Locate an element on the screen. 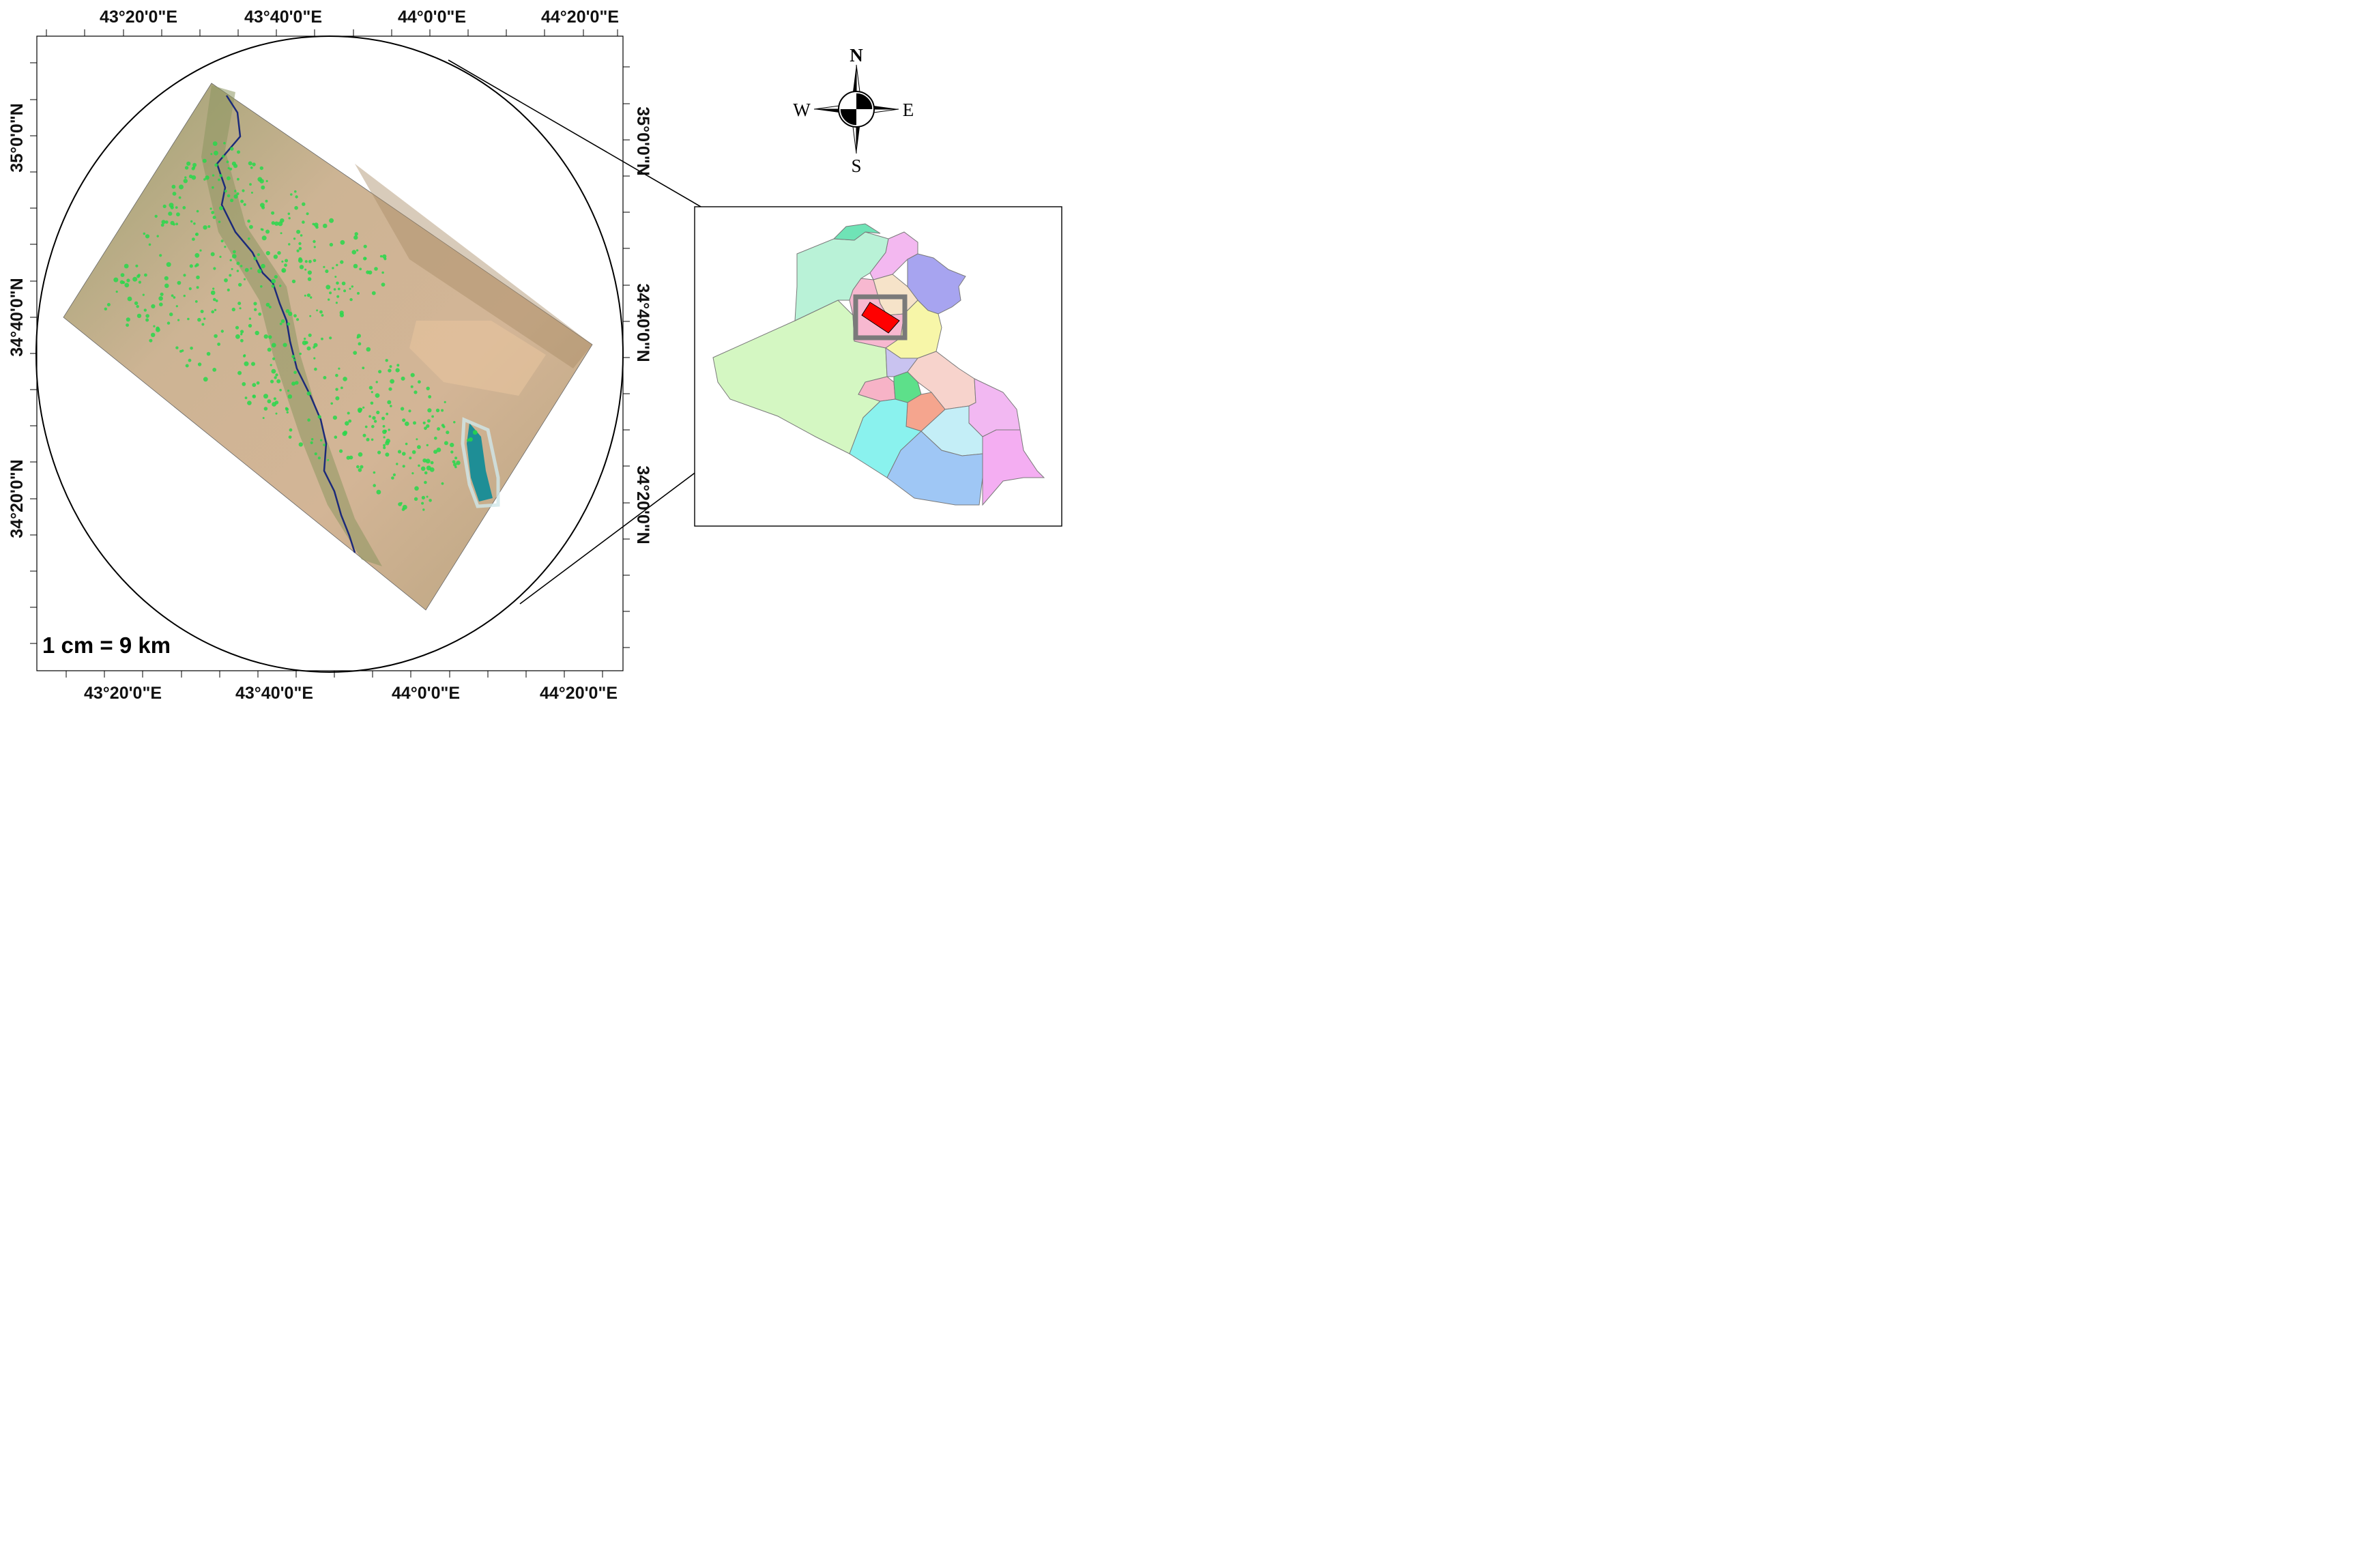 The height and width of the screenshot is (1568, 2363). compass-west-label: W is located at coordinates (802, 110).